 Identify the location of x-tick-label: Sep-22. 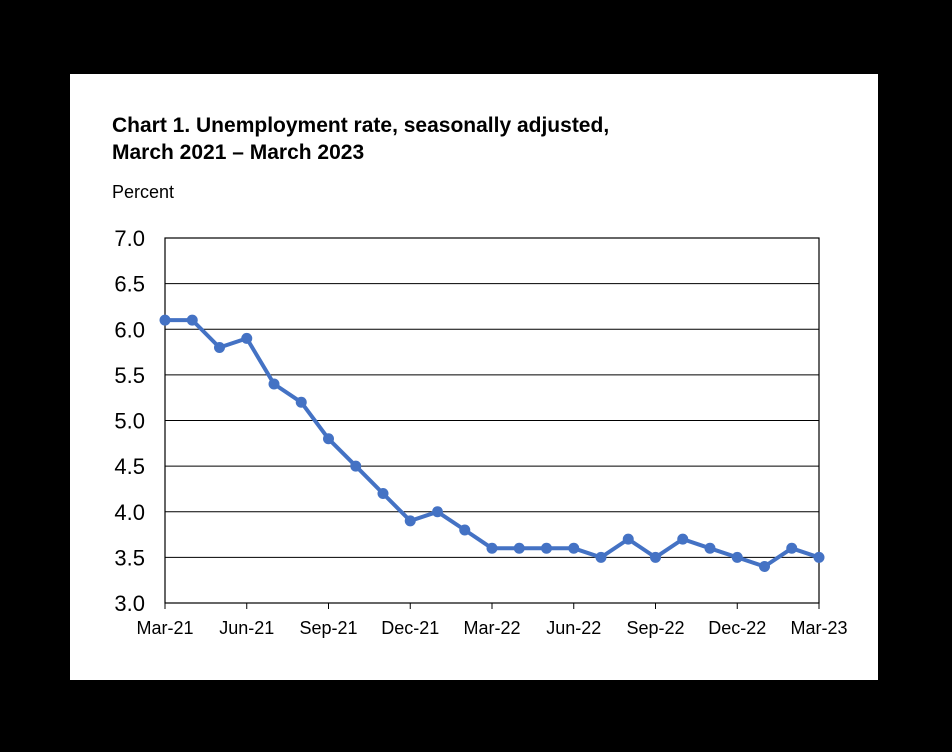
(655, 628).